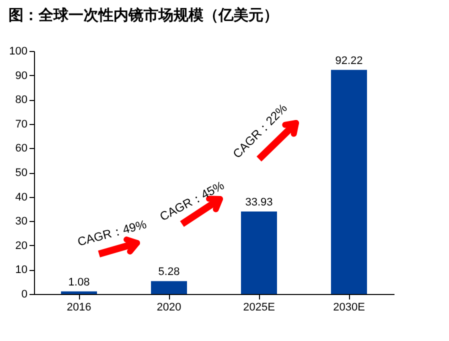 The width and height of the screenshot is (449, 341). Describe the element at coordinates (18, 52) in the screenshot. I see `y-tick-label: 100` at that location.